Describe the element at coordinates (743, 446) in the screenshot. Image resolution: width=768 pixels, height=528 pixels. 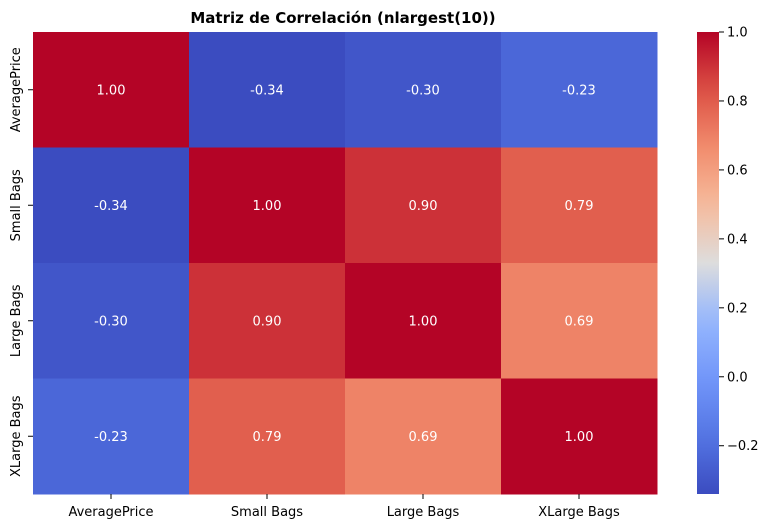
I see `colorbar-tick-label: −0.2` at that location.